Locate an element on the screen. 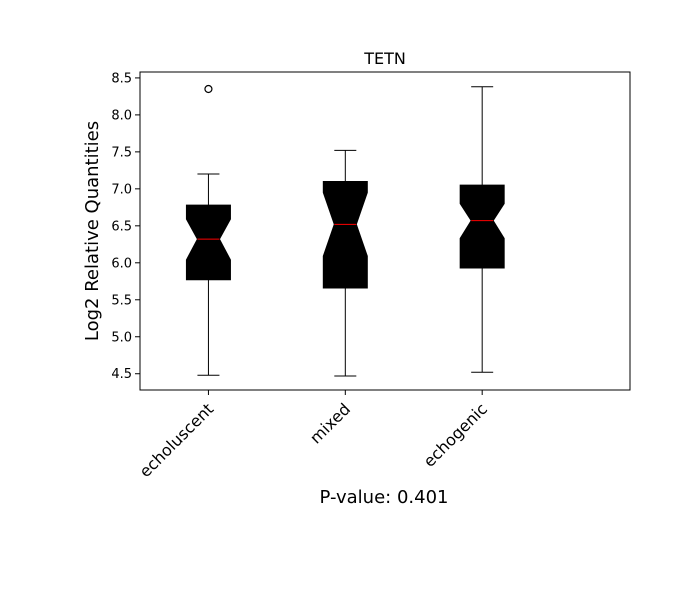 This screenshot has height=600, width=700. x-tick-label: mixed is located at coordinates (330, 423).